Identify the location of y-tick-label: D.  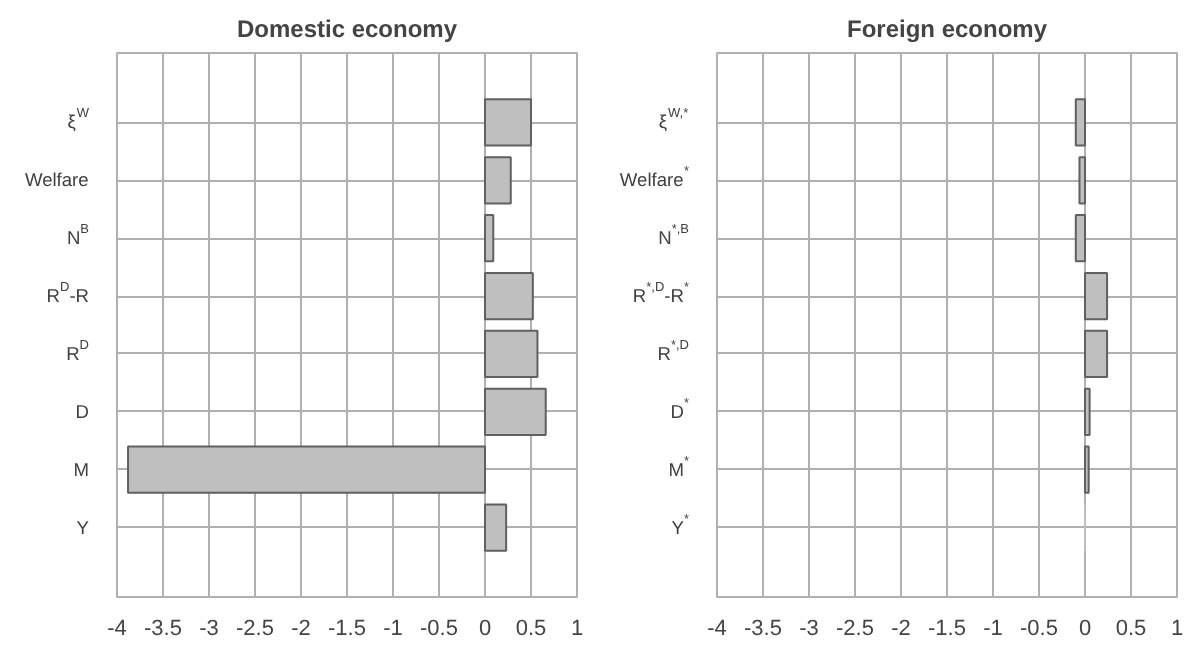
(82, 411).